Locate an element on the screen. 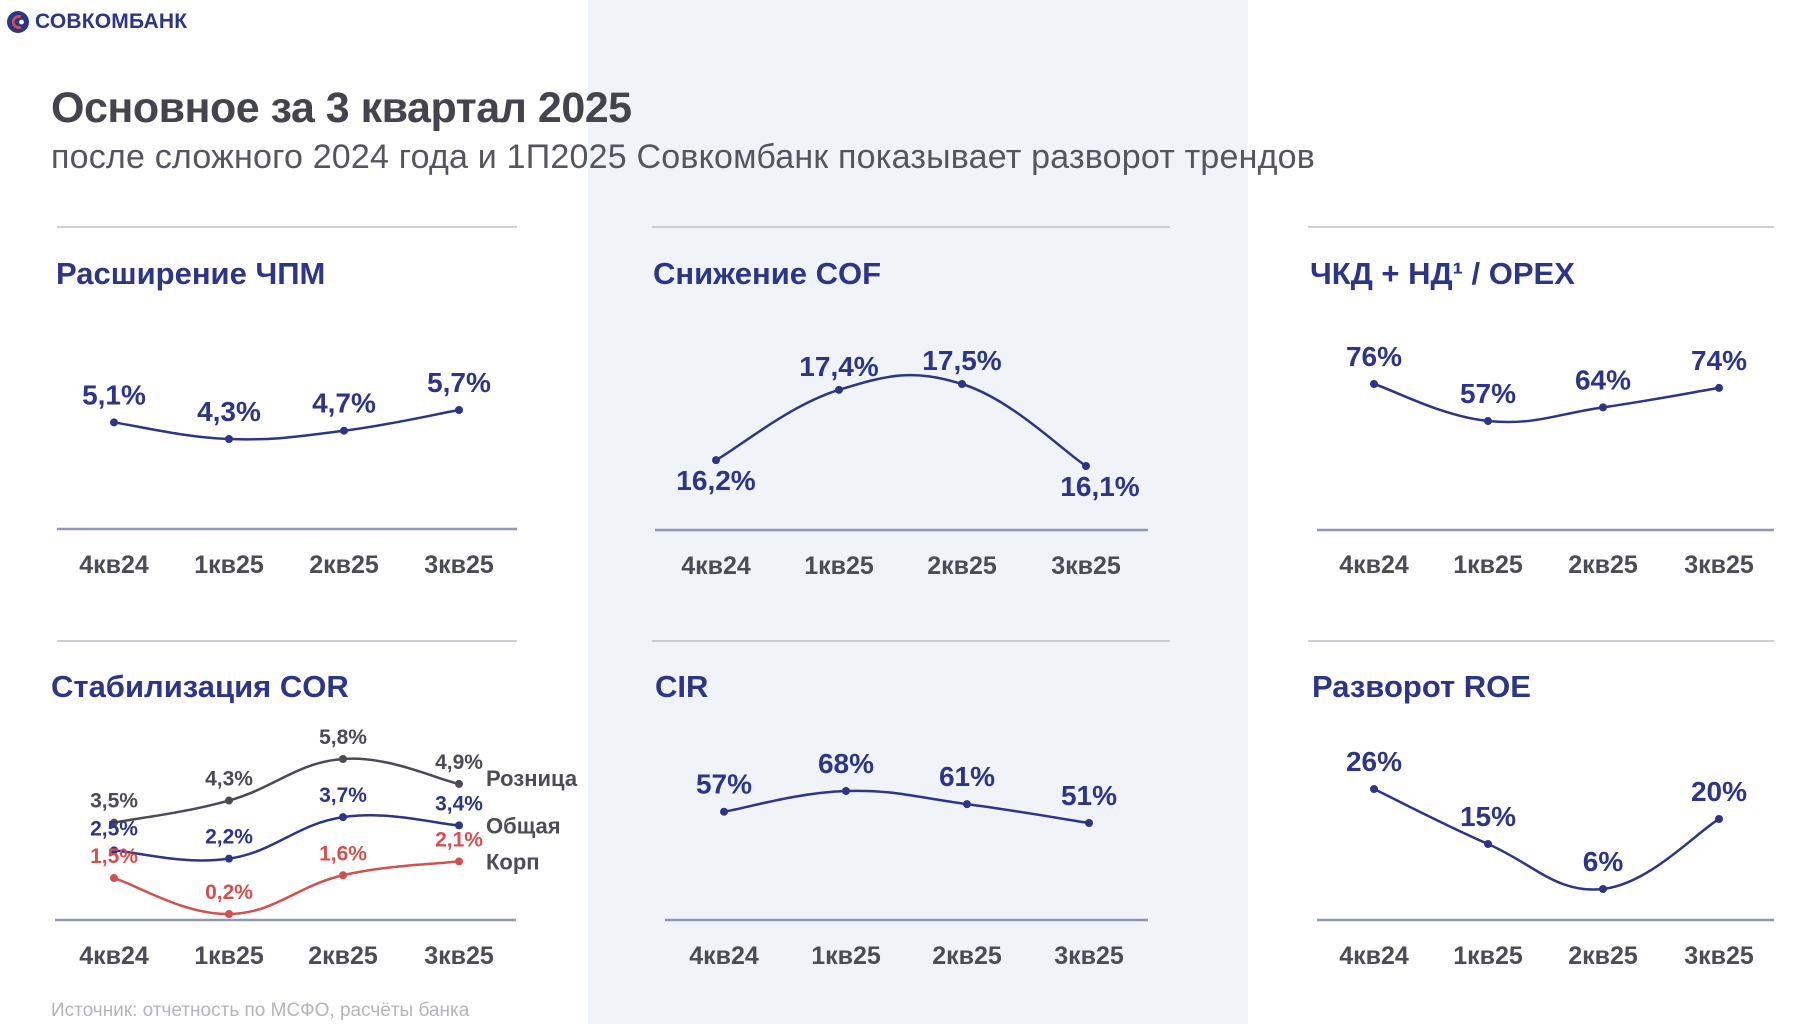 The height and width of the screenshot is (1024, 1794). data-label: 3,4% is located at coordinates (459, 803).